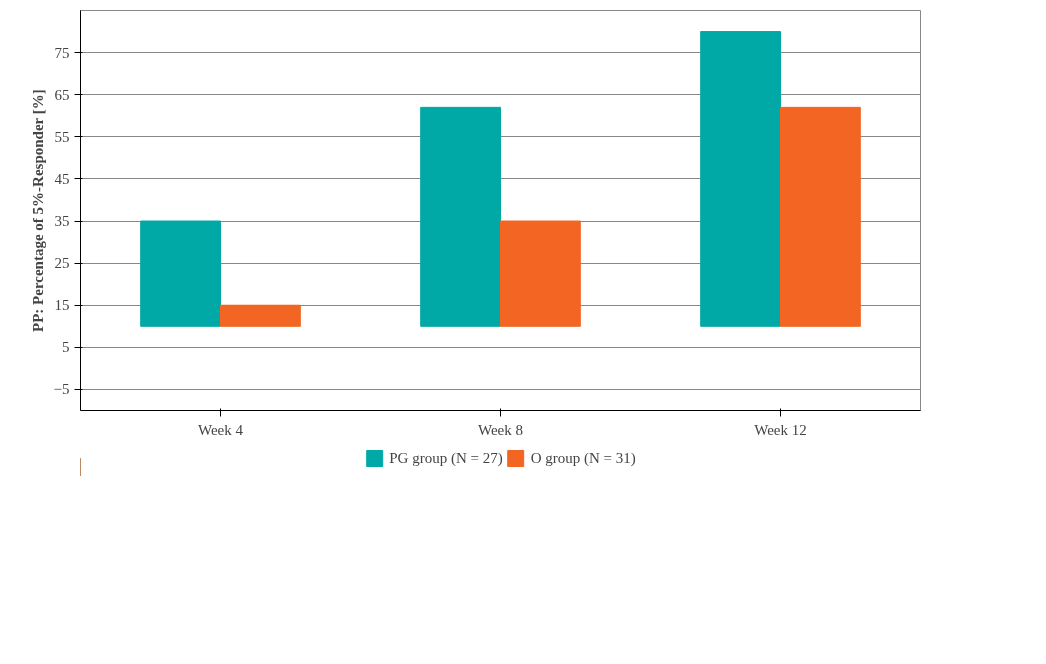  I want to click on legend-label: PG group (N = 27), so click(446, 458).